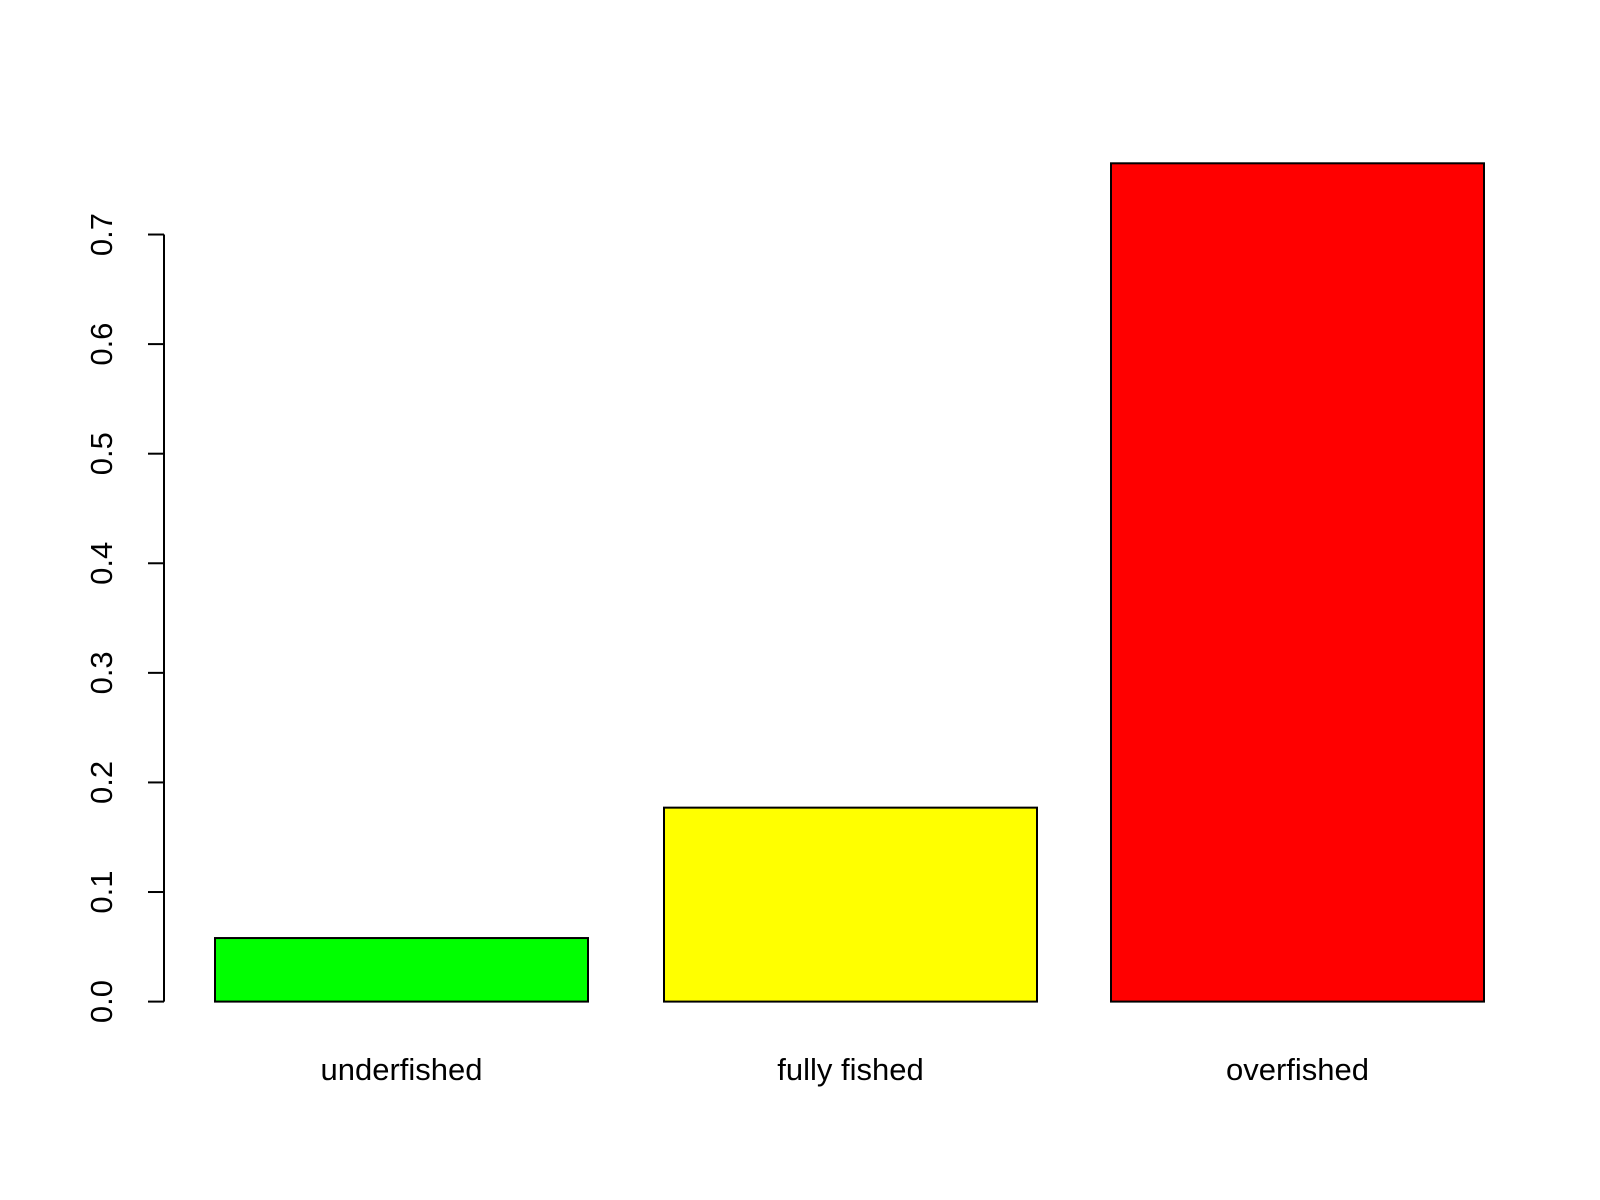 This screenshot has height=1200, width=1600. What do you see at coordinates (101, 563) in the screenshot?
I see `y-tick-label: 0.4` at bounding box center [101, 563].